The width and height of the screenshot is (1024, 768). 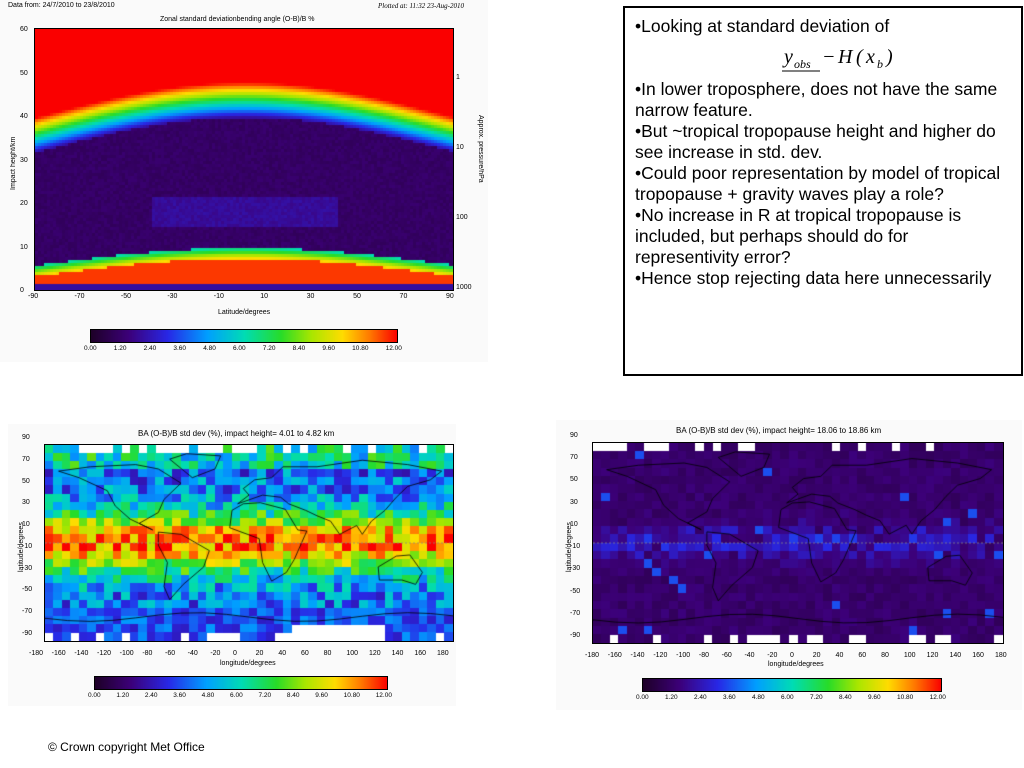 What do you see at coordinates (24, 29) in the screenshot?
I see `zonal-y-tick: 60` at bounding box center [24, 29].